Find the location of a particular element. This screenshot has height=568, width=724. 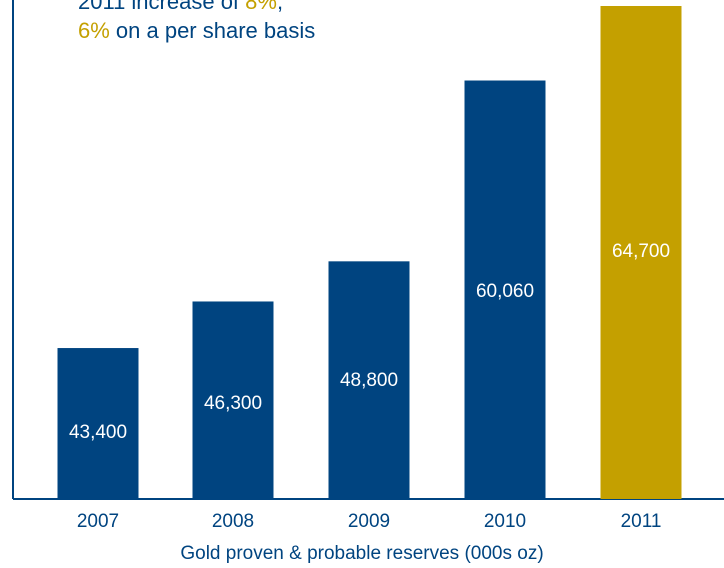

bar-2011 is located at coordinates (641, 252).